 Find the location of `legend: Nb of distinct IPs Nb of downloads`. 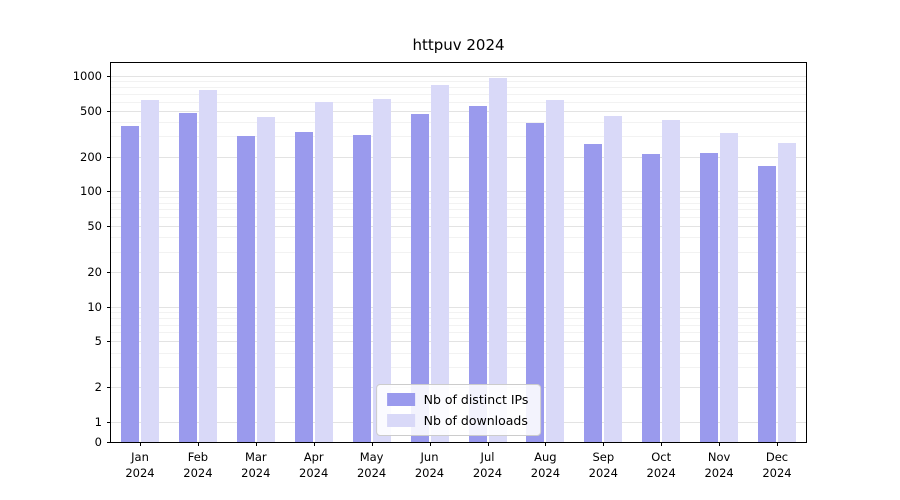

legend: Nb of distinct IPs Nb of downloads is located at coordinates (458, 410).